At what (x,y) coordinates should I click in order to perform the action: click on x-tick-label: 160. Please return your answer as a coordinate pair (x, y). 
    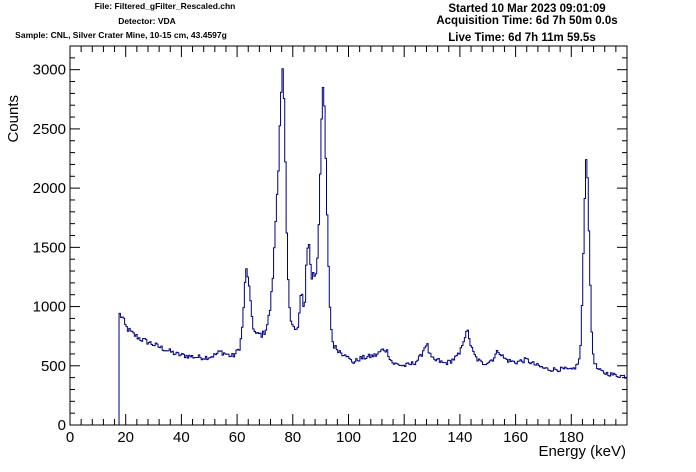
    Looking at the image, I should click on (515, 437).